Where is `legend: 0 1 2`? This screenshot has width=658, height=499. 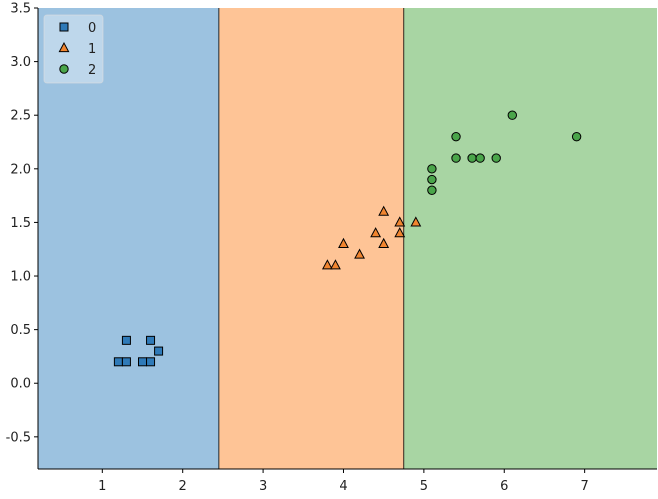
legend: 0 1 2 is located at coordinates (73, 49).